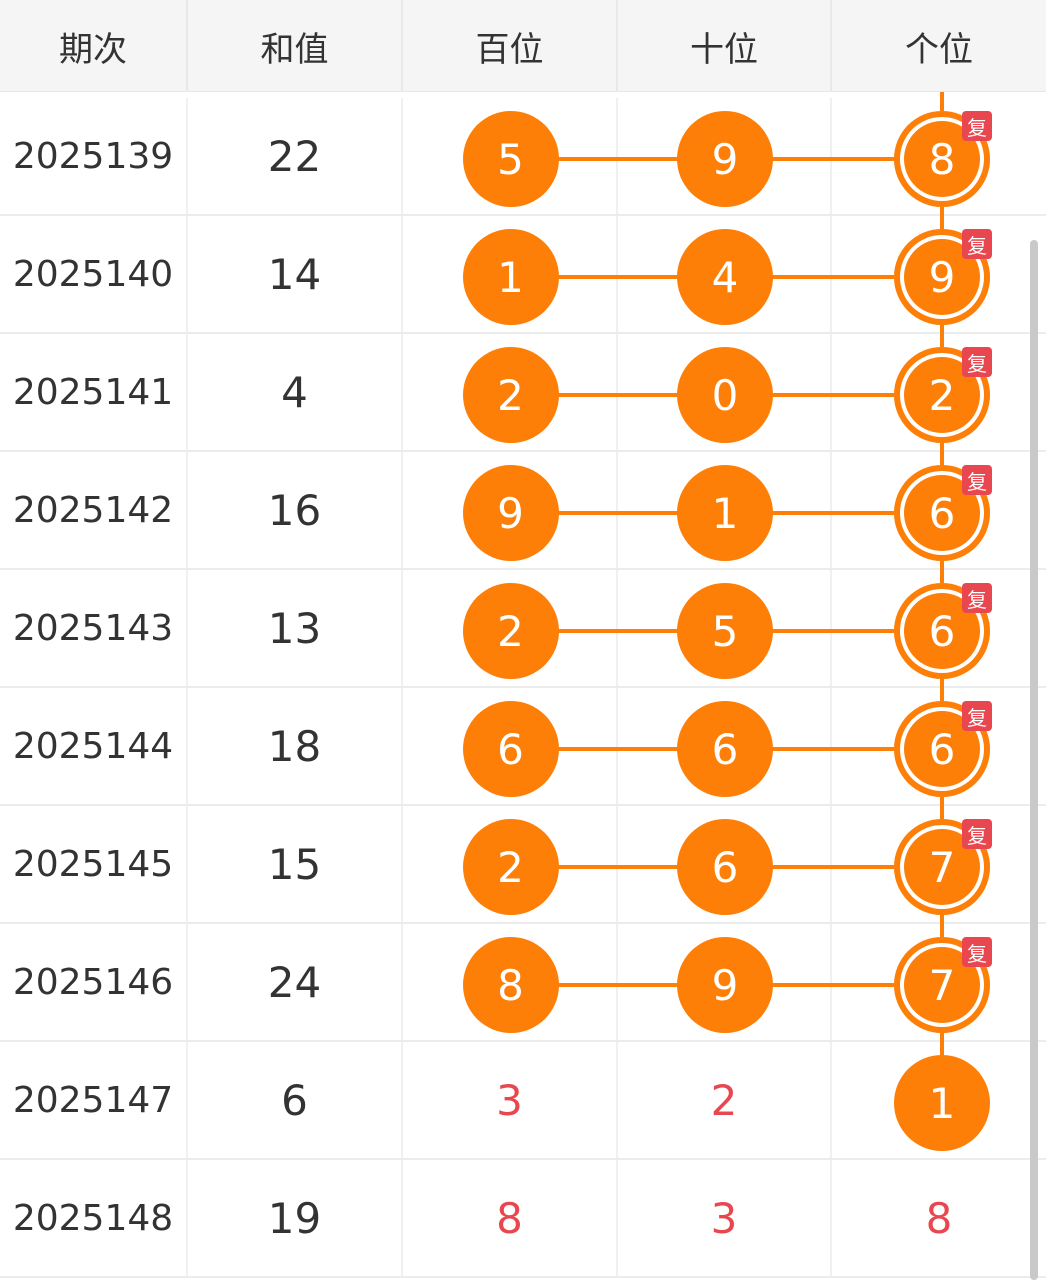 The height and width of the screenshot is (1280, 1046). I want to click on period-value: 2025140, so click(93, 274).